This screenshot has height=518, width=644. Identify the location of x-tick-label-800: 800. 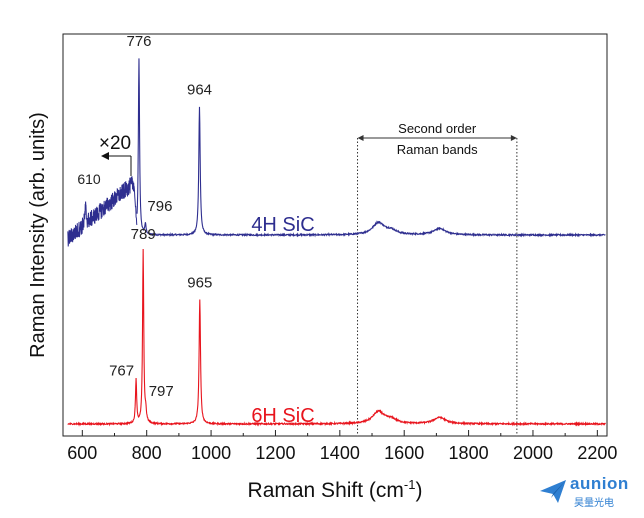
(147, 453).